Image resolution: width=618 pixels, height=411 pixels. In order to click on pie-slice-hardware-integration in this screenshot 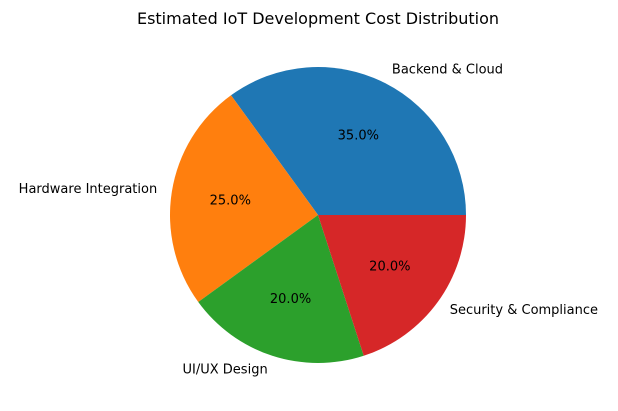, I will do `click(244, 198)`.